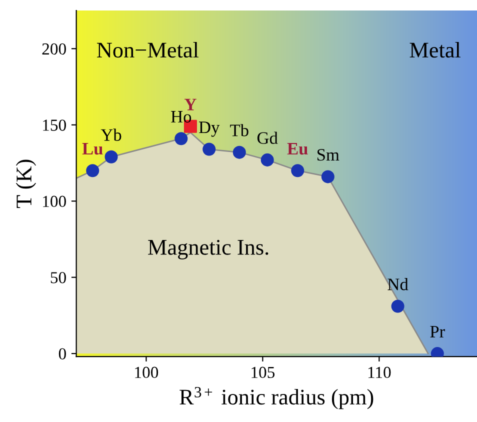 This screenshot has height=422, width=477. What do you see at coordinates (190, 104) in the screenshot?
I see `data-label: Y` at bounding box center [190, 104].